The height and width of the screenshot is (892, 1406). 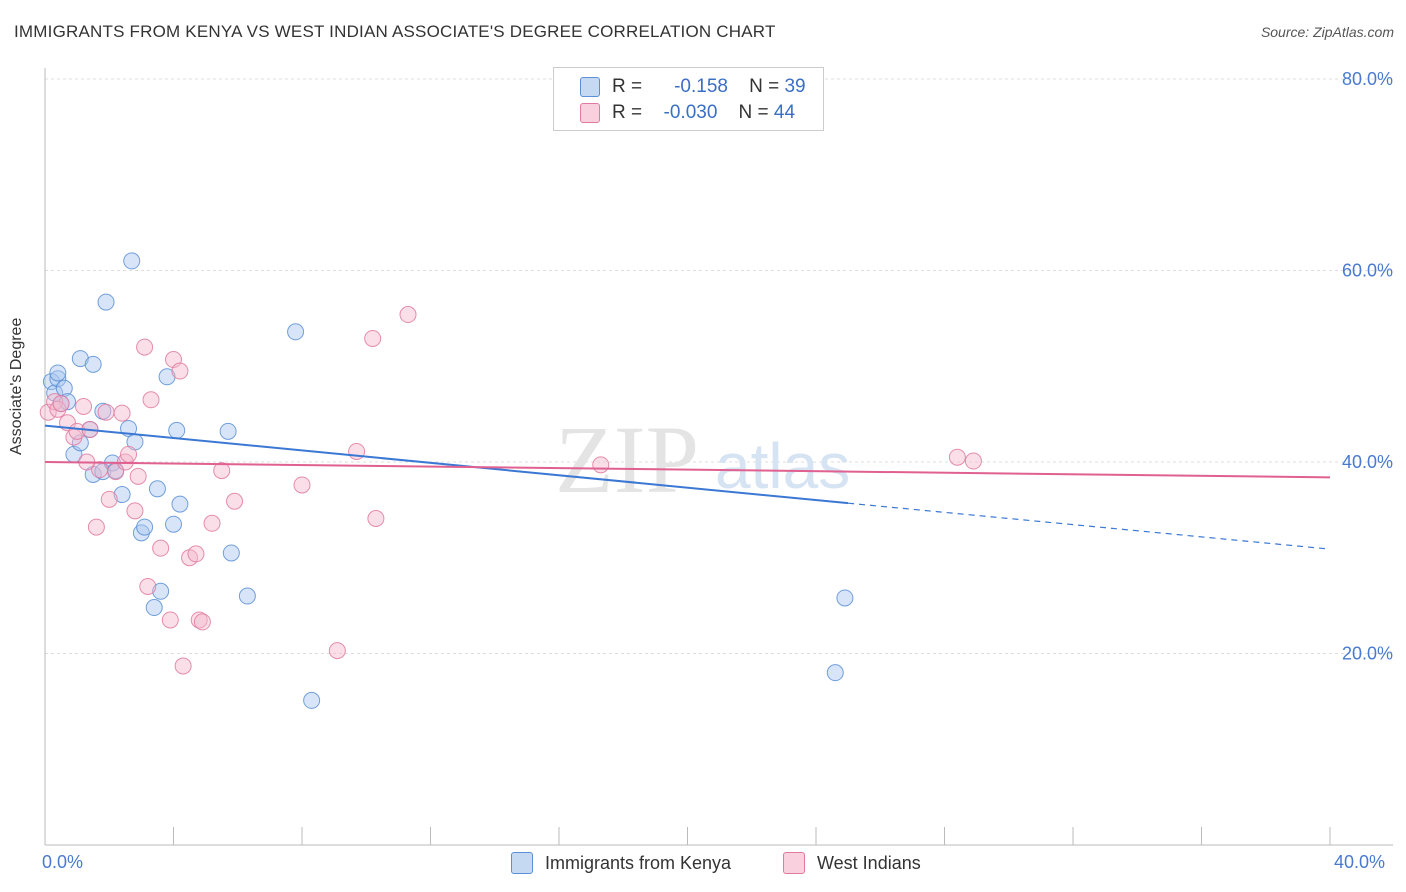 What do you see at coordinates (627, 459) in the screenshot?
I see `watermark-zip: ZIP` at bounding box center [627, 459].